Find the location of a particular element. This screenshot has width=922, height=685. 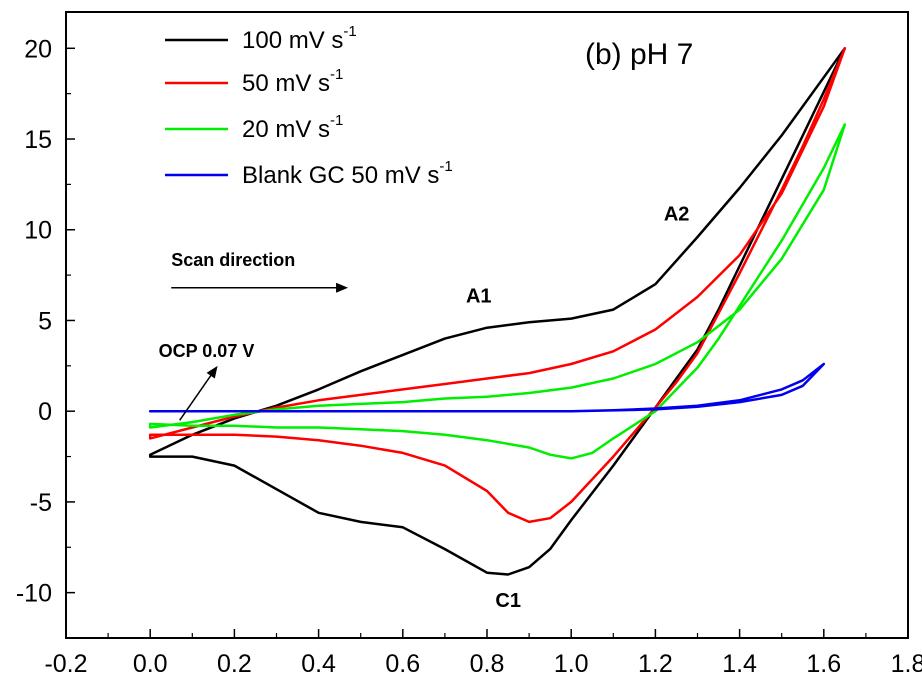

legend-label-50: 50 mV s-1 is located at coordinates (292, 81).